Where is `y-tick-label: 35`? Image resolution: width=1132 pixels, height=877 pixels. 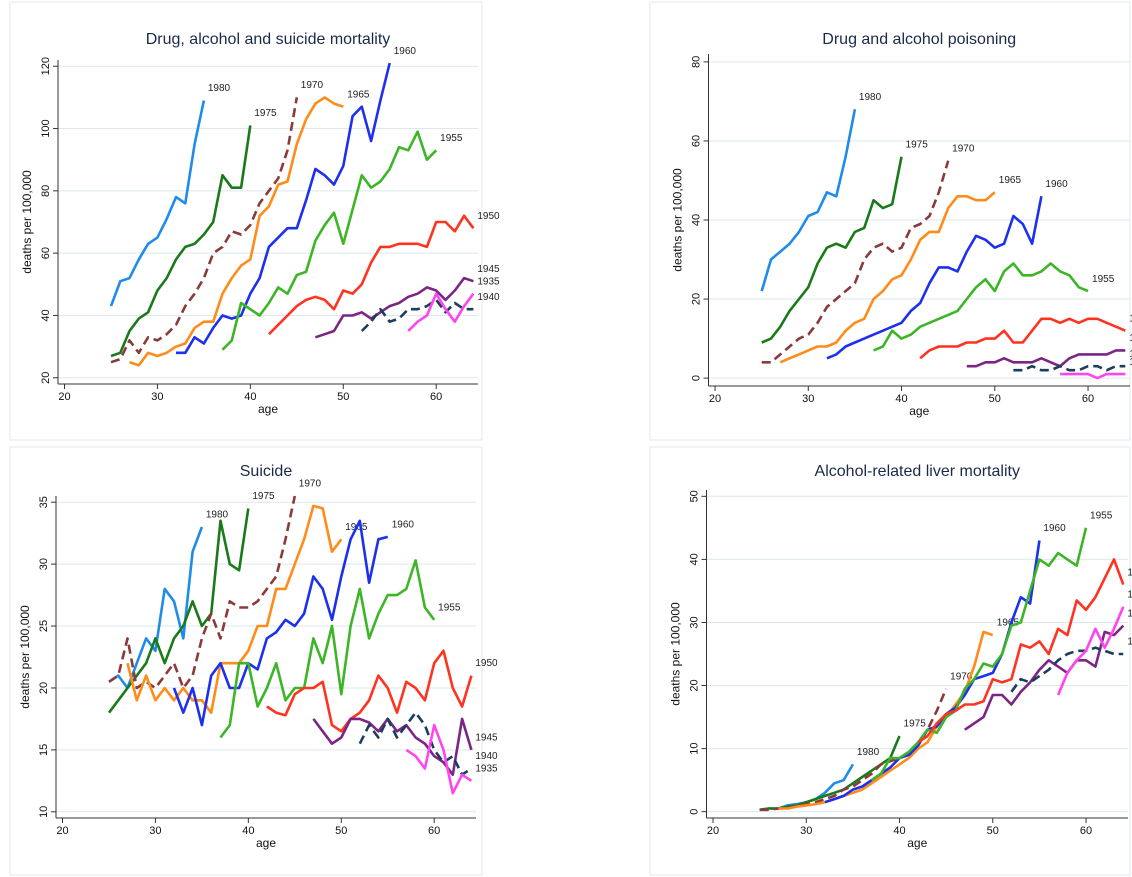
y-tick-label: 35 is located at coordinates (44, 502).